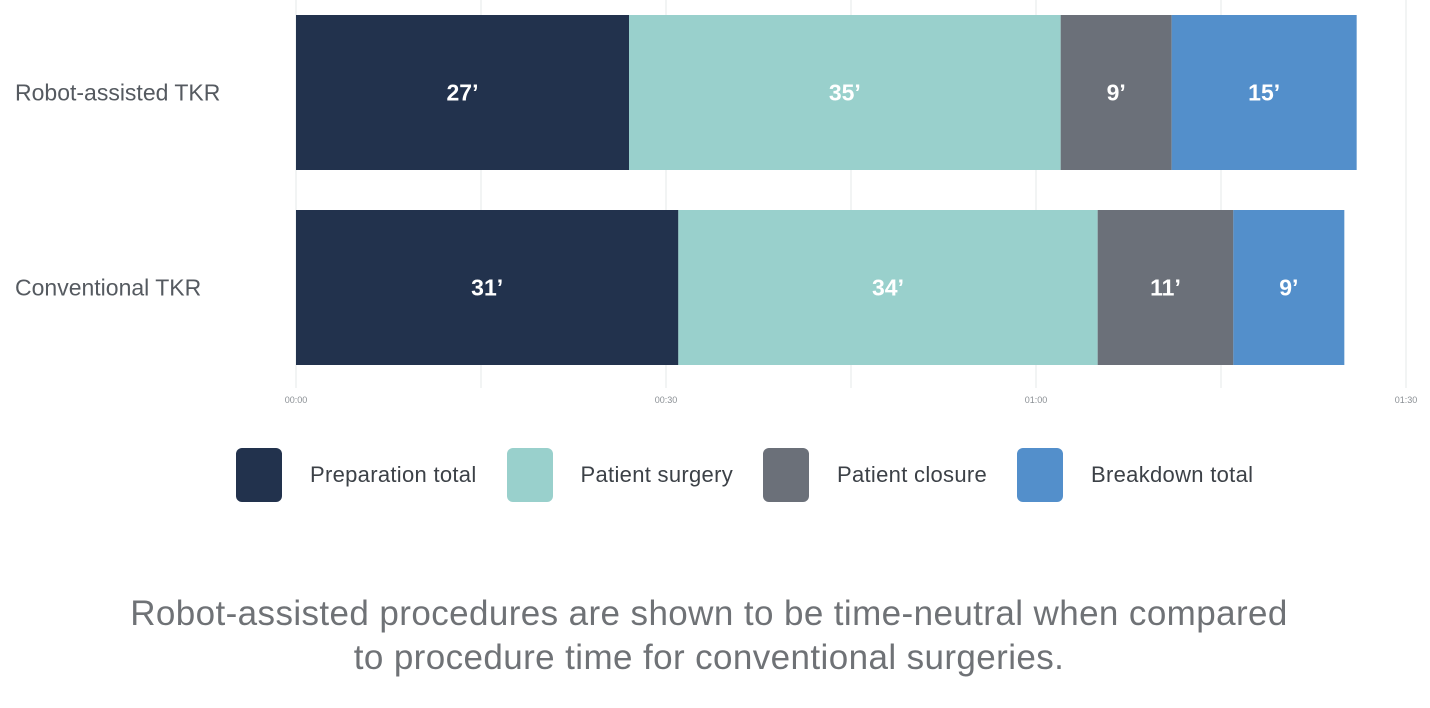 The height and width of the screenshot is (708, 1430). I want to click on data-label: 35’, so click(845, 93).